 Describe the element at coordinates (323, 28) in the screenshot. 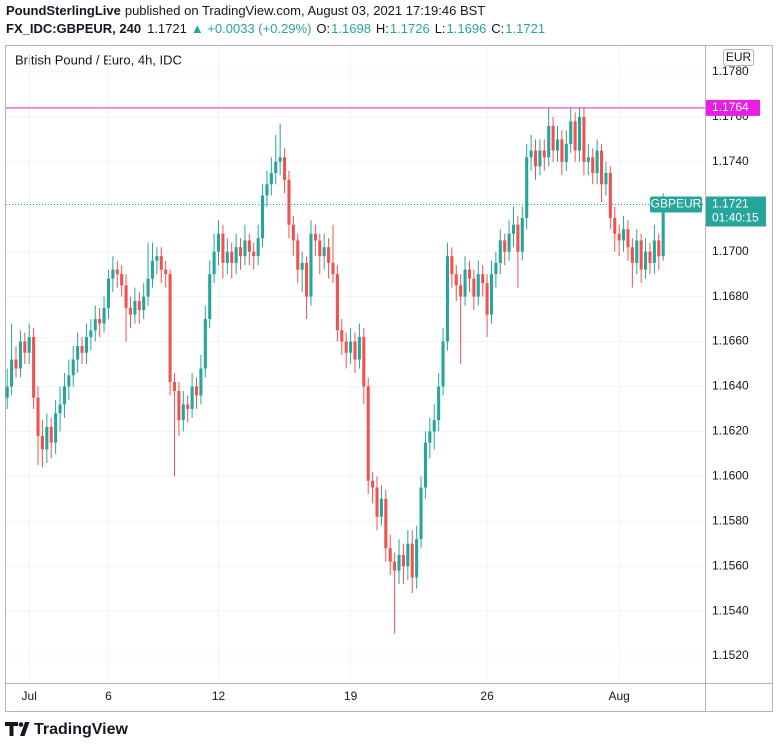

I see `ohlc-key: O:` at that location.